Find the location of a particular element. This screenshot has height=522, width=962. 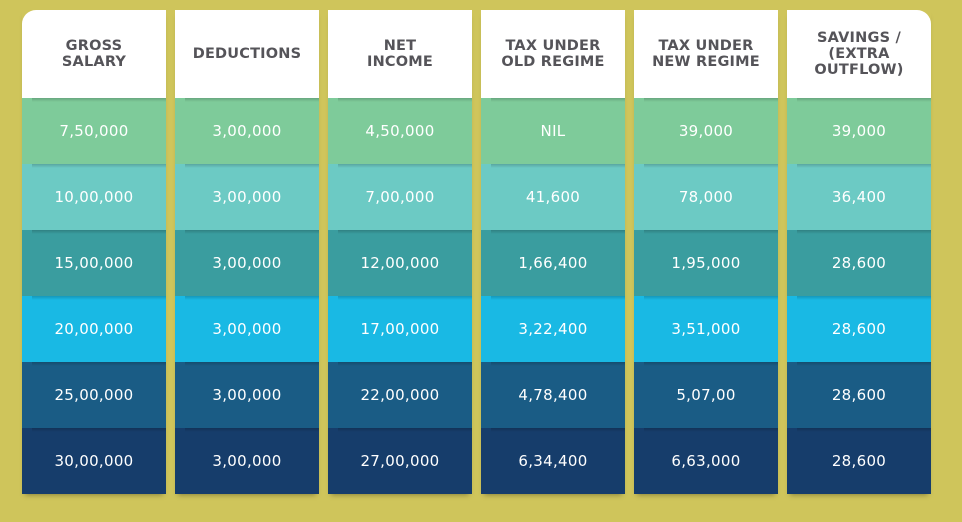

table-cell-tax-new-regime: 3,51,000 is located at coordinates (706, 329).